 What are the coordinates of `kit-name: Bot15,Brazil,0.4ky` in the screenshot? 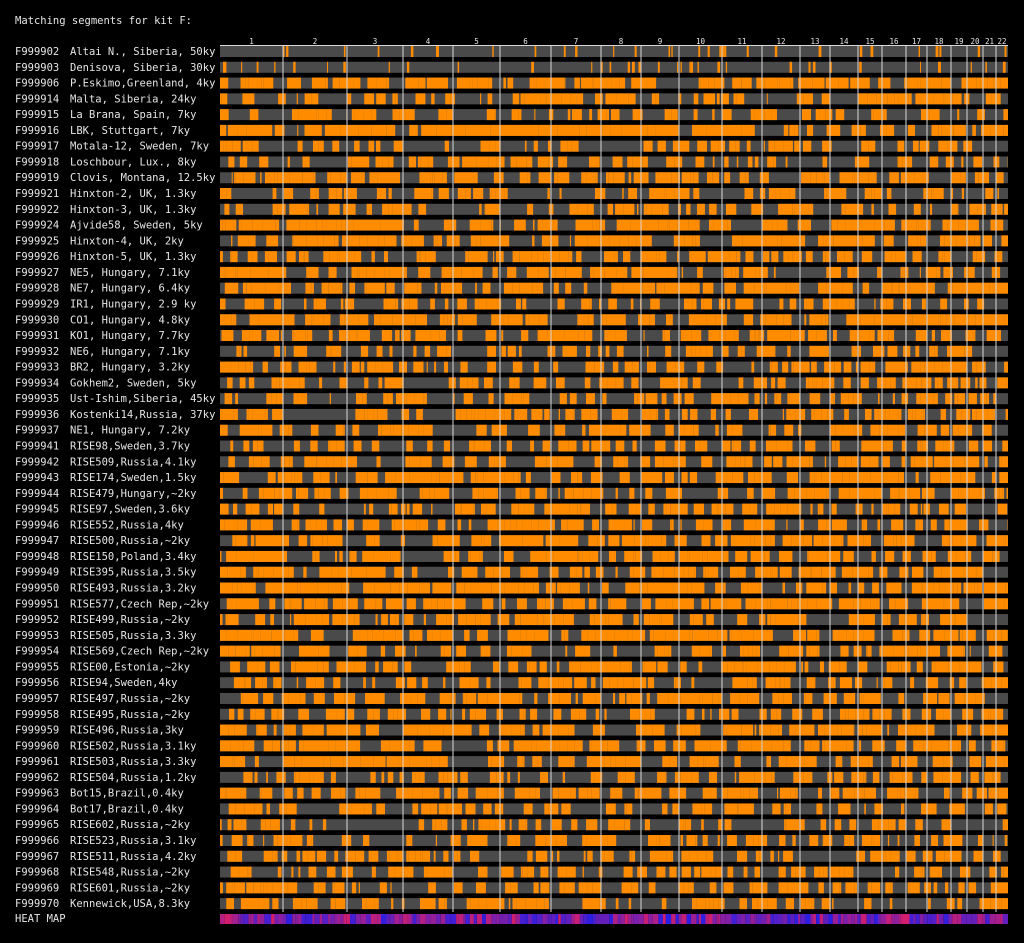 It's located at (127, 794).